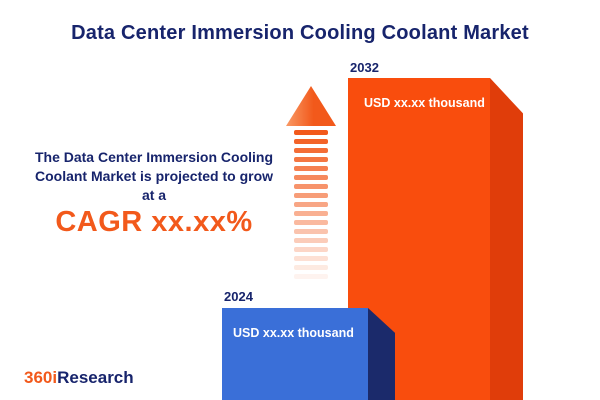  I want to click on year-label-2032: 2032, so click(364, 67).